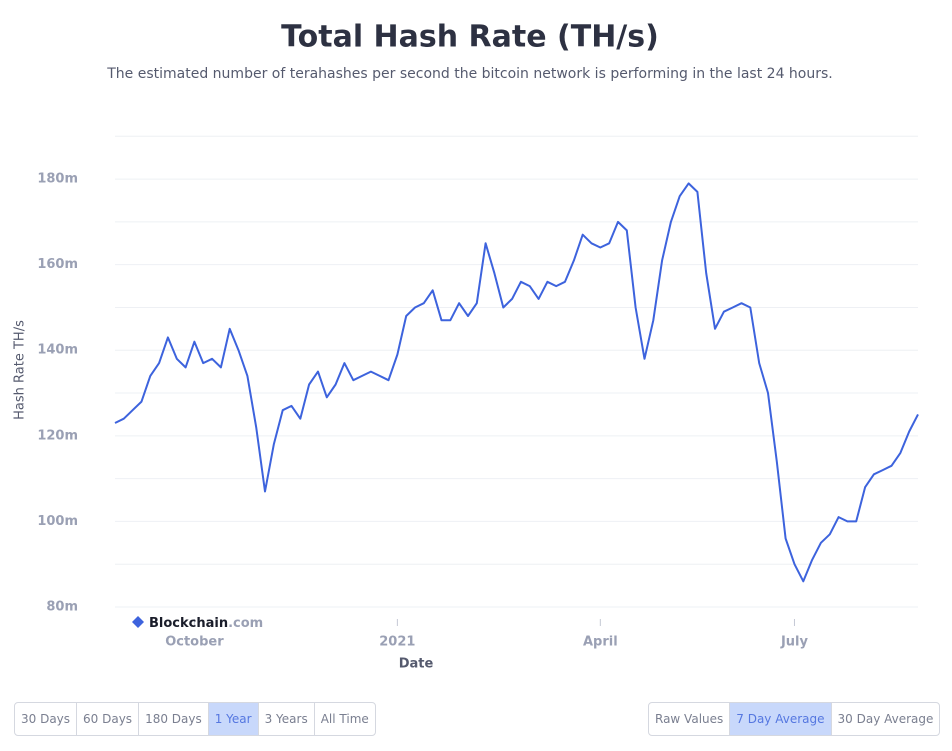 The width and height of the screenshot is (952, 751). I want to click on x-tick-label: October, so click(194, 642).